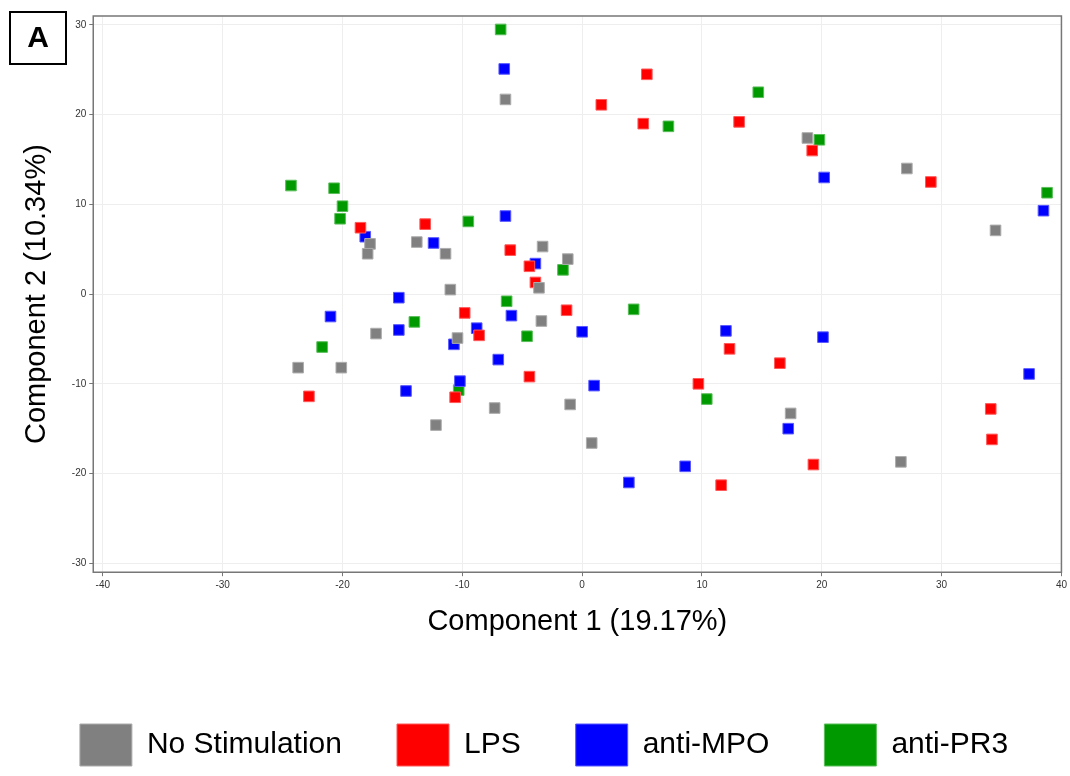 The width and height of the screenshot is (1070, 776). Describe the element at coordinates (83, 293) in the screenshot. I see `y-tick-label: 0` at that location.